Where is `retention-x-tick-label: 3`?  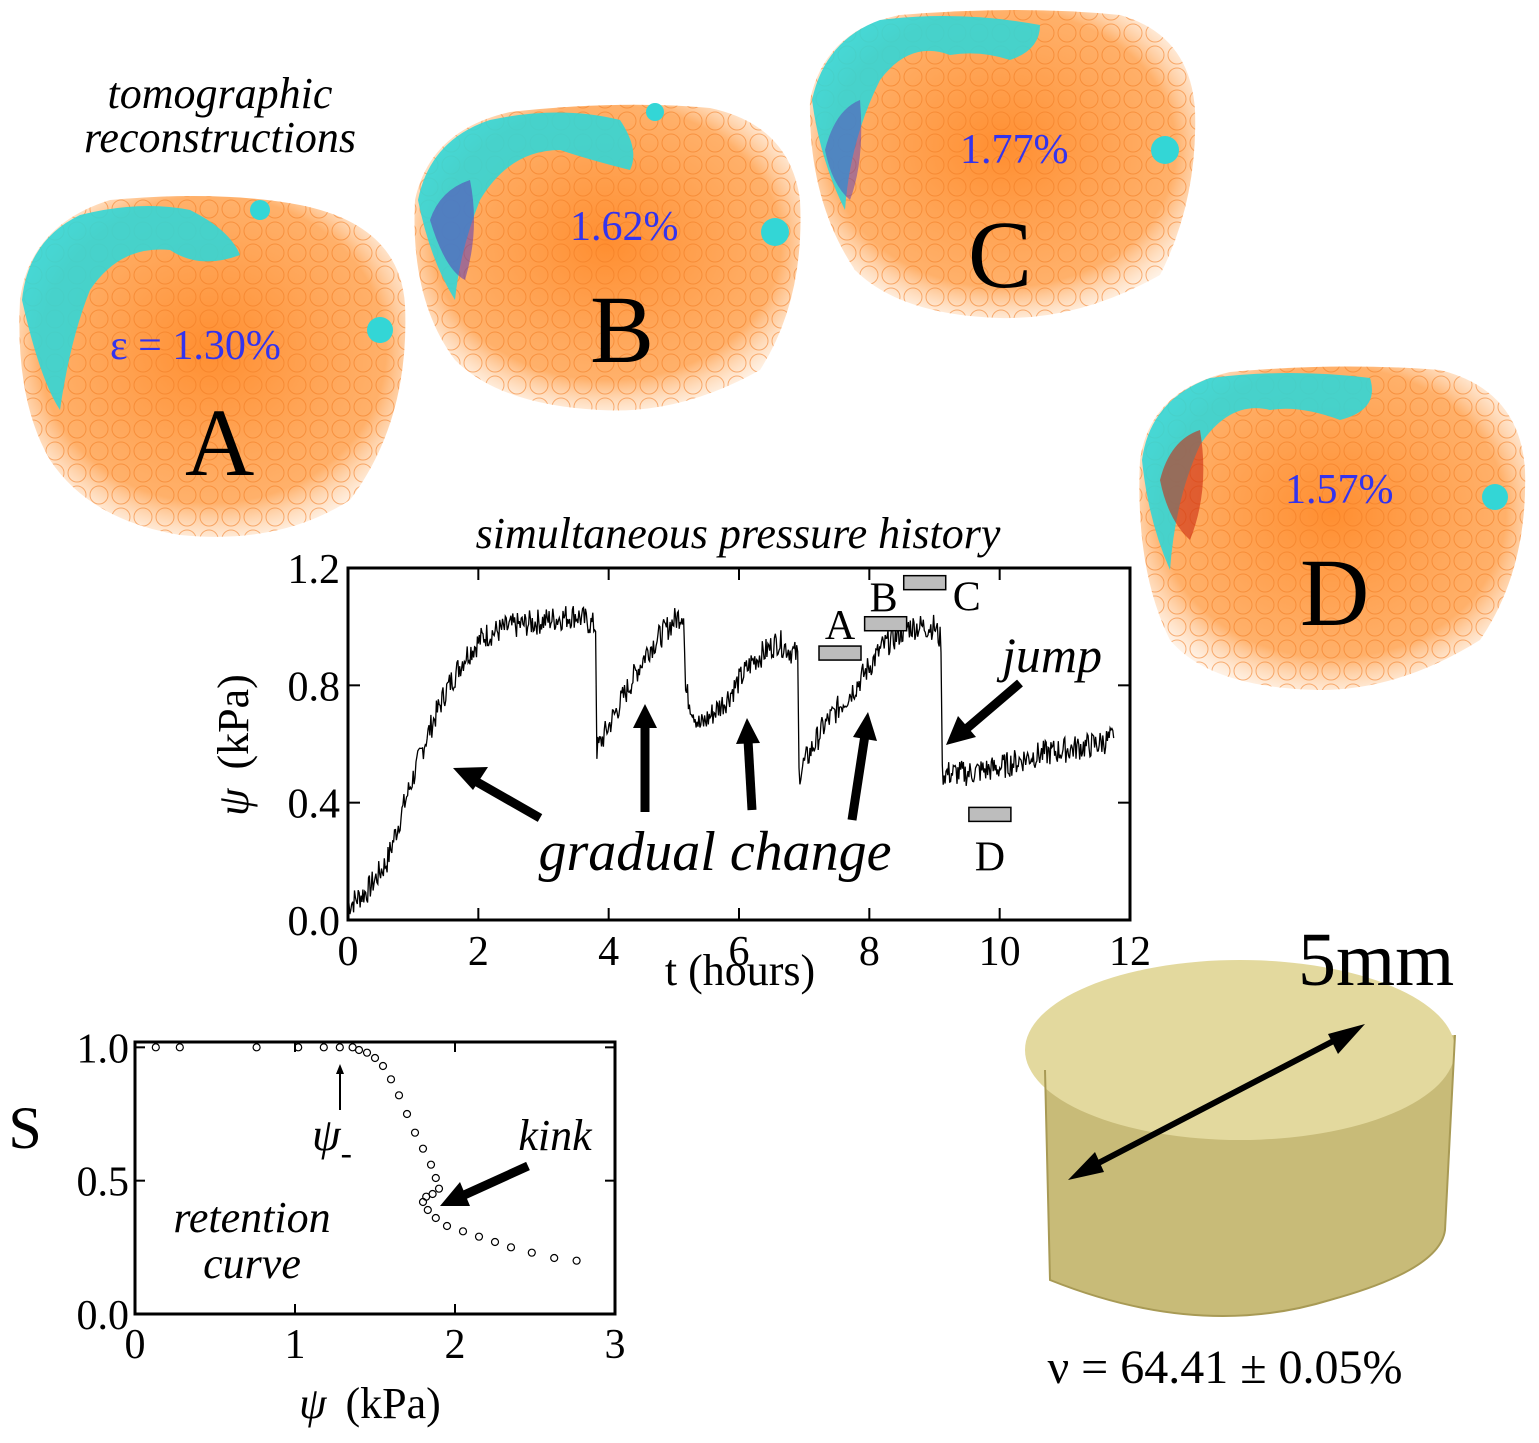
retention-x-tick-label: 3 is located at coordinates (615, 1345).